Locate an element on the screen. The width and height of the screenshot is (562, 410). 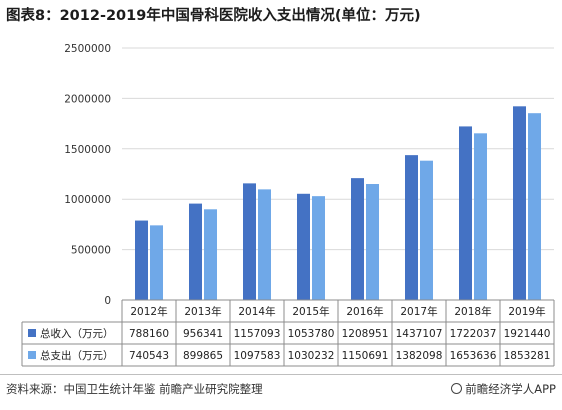
y-tick-label: 2000000 is located at coordinates (87, 99).